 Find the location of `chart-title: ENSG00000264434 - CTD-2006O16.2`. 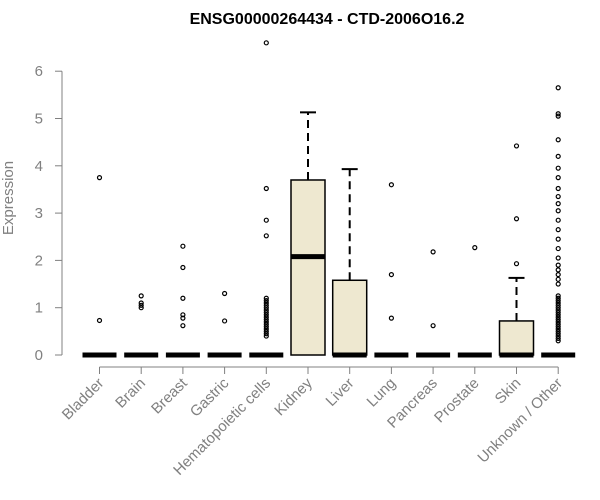

chart-title: ENSG00000264434 - CTD-2006O16.2 is located at coordinates (327, 19).